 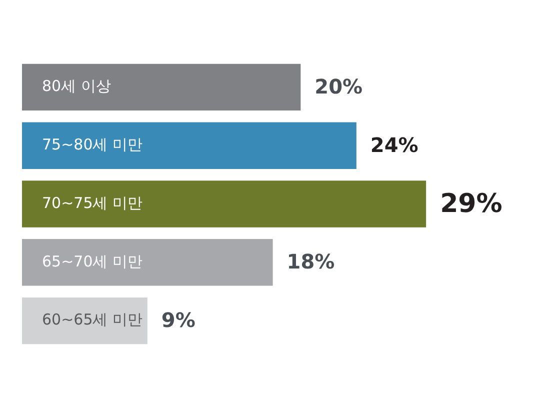 What do you see at coordinates (92, 319) in the screenshot?
I see `y-tick-label: 60~65세 미만` at bounding box center [92, 319].